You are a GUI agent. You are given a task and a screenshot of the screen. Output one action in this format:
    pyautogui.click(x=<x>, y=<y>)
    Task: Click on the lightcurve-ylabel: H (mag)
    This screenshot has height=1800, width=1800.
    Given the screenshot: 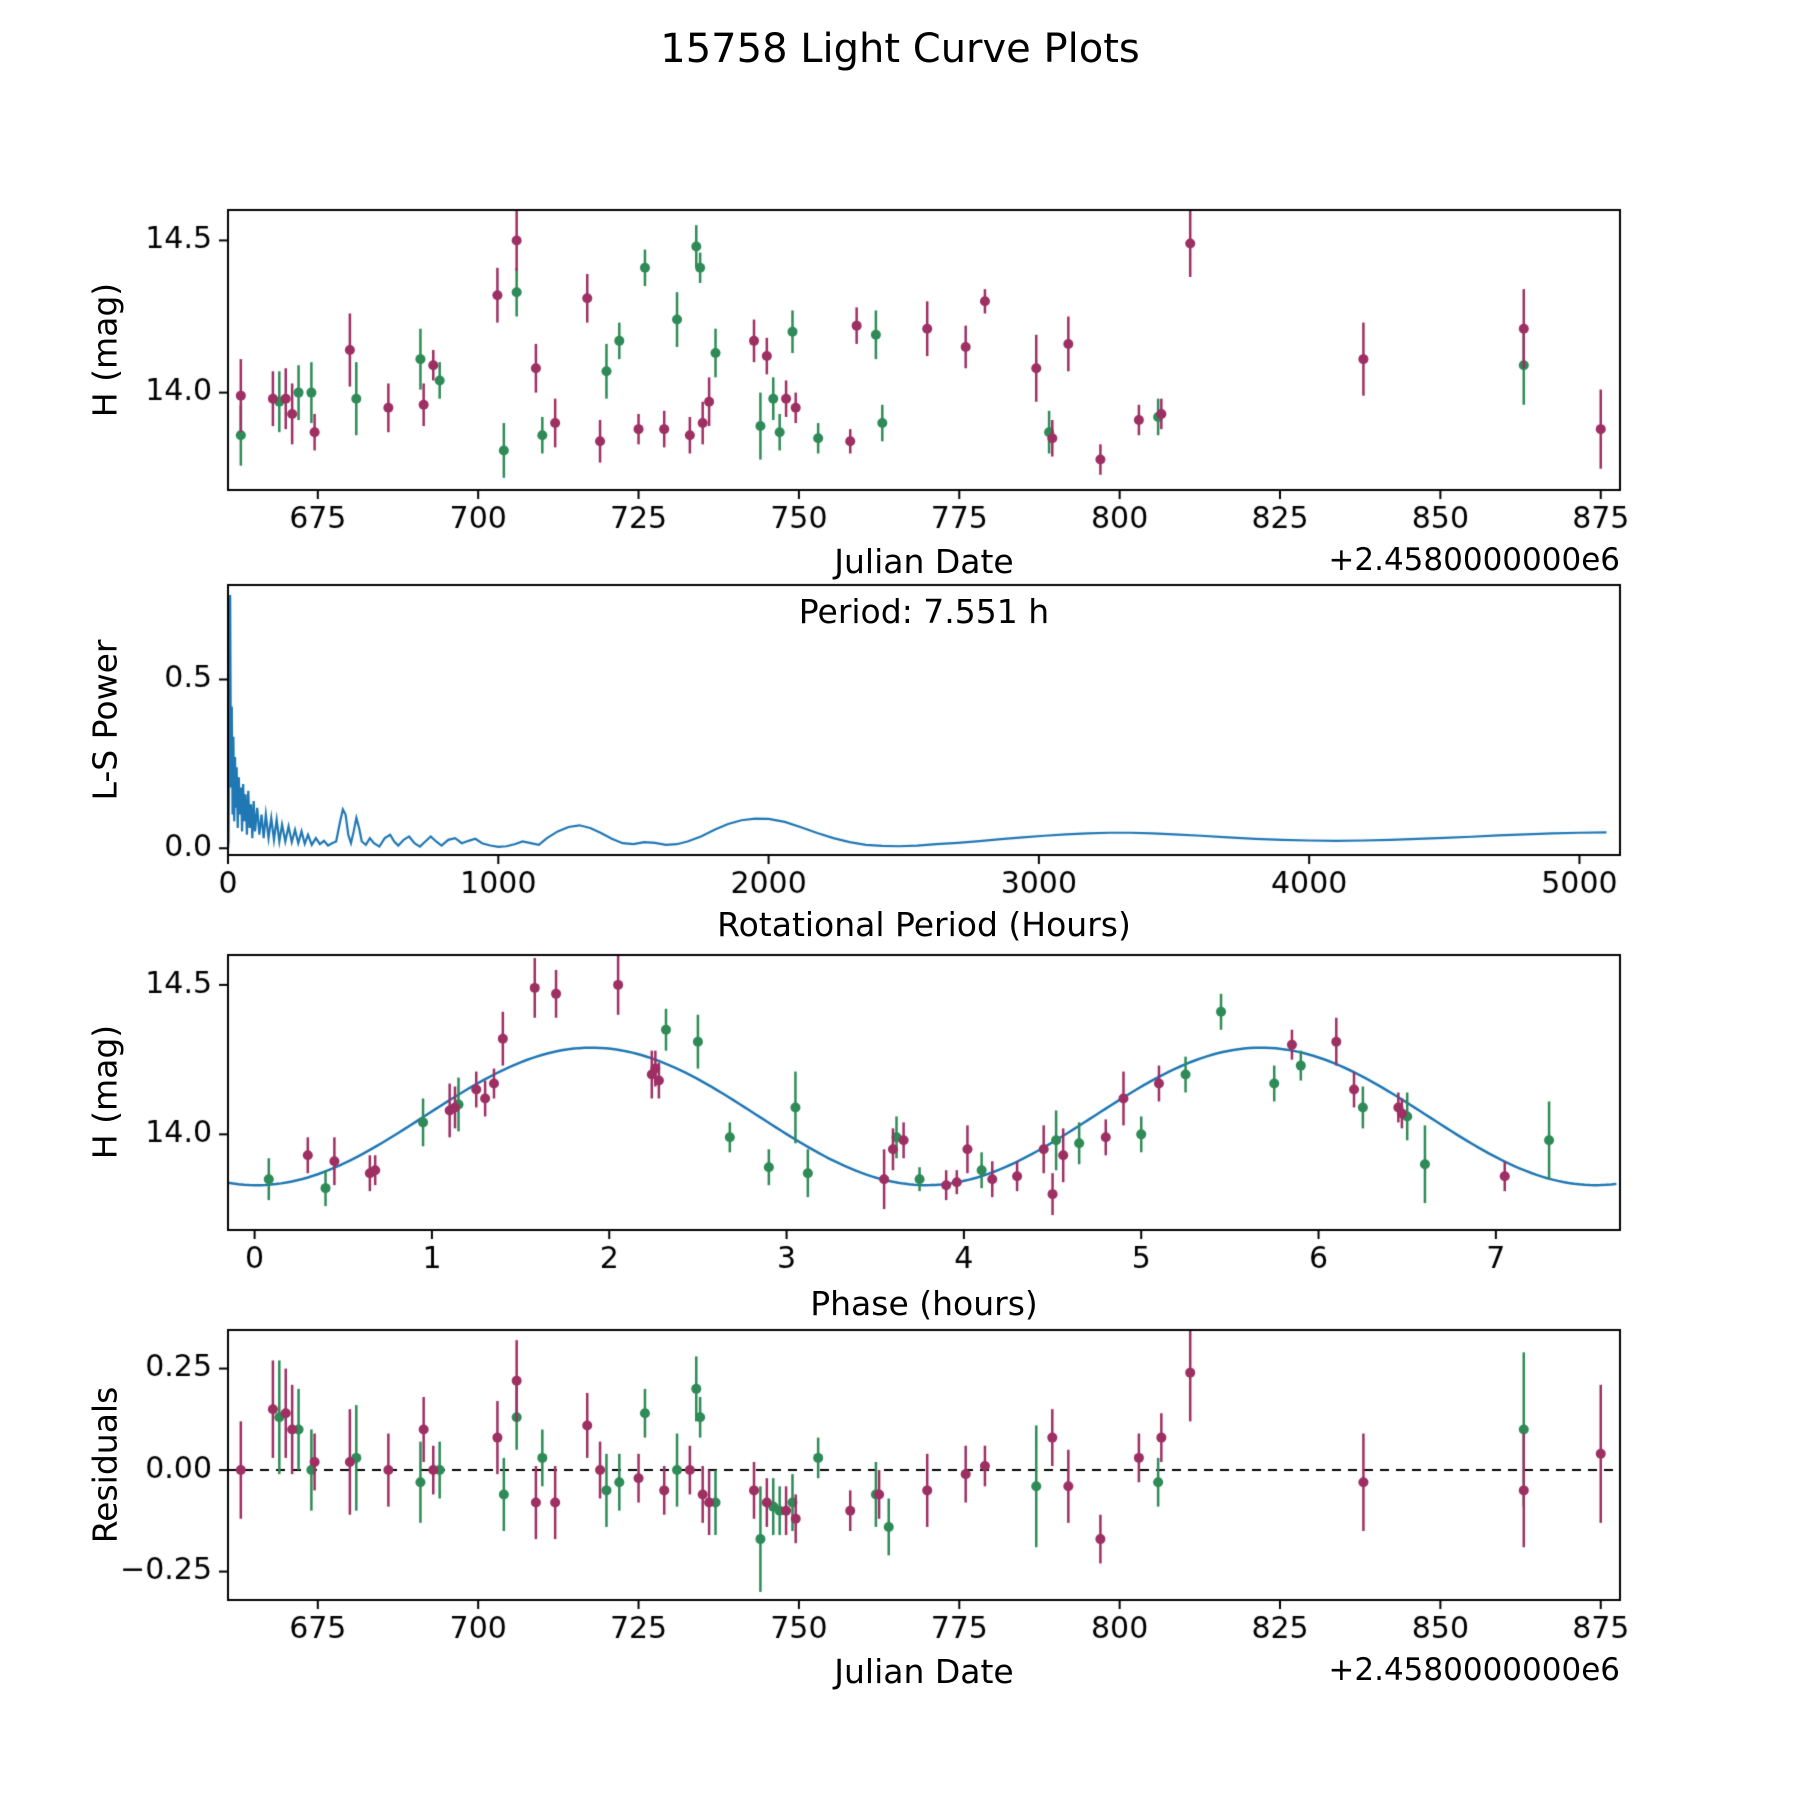 What is the action you would take?
    pyautogui.click(x=105, y=350)
    